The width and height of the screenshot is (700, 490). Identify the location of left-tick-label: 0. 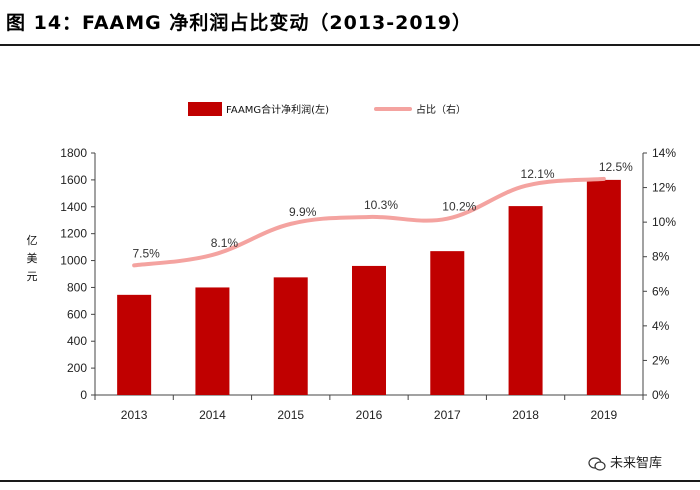
(83, 395).